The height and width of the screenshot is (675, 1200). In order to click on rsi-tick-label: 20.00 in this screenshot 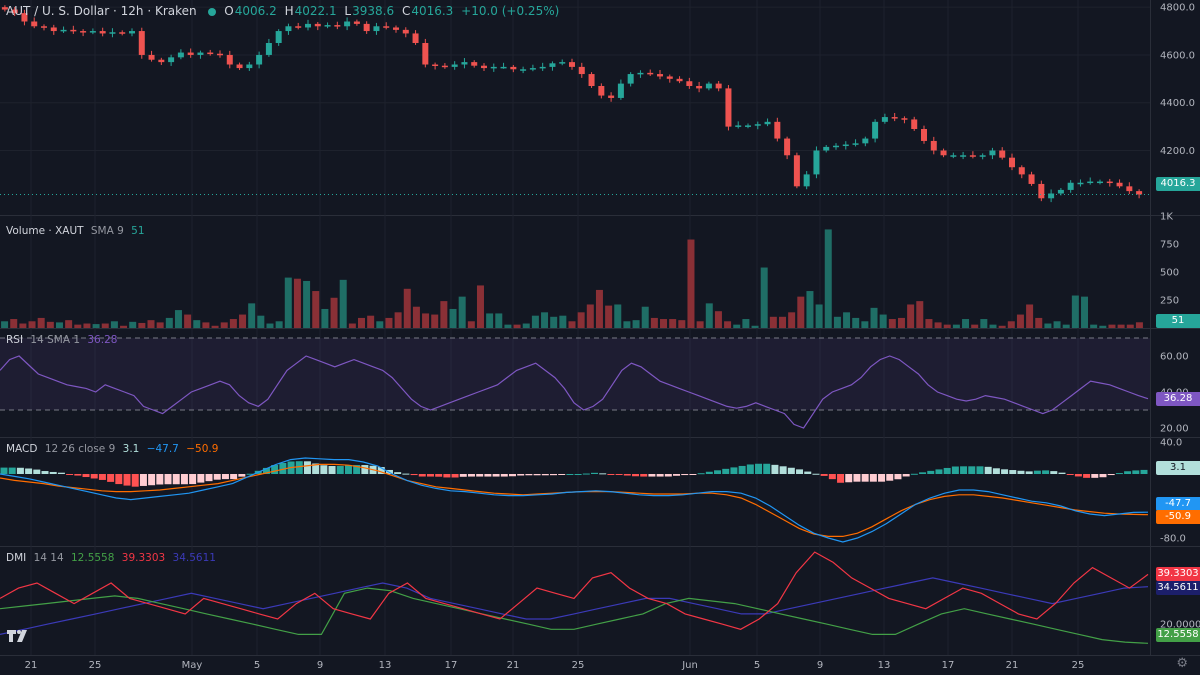, I will do `click(1174, 429)`.